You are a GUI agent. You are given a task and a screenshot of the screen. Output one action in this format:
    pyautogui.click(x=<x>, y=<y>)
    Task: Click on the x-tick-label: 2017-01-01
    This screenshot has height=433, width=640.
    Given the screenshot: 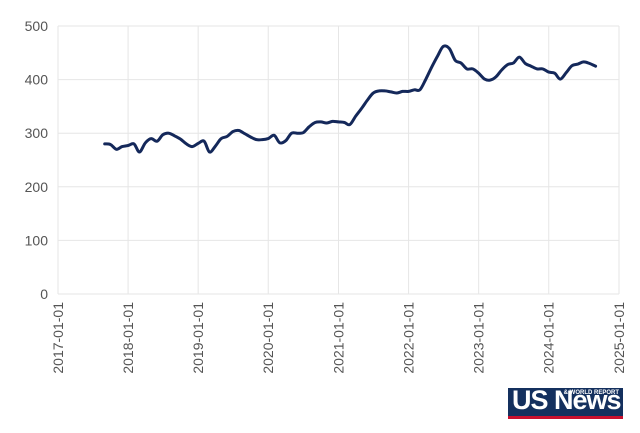 What is the action you would take?
    pyautogui.click(x=58, y=338)
    